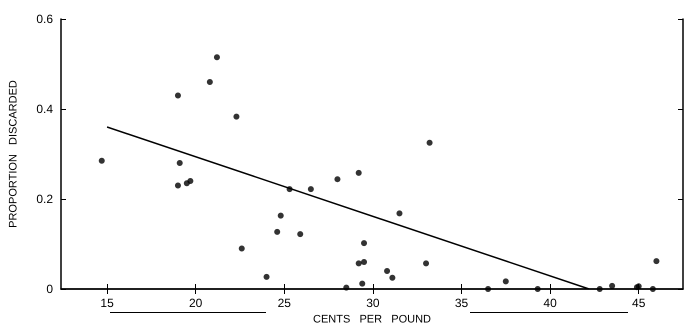 This screenshot has width=700, height=331. Describe the element at coordinates (372, 319) in the screenshot. I see `x-axis-title: CENTS PER POUND` at that location.